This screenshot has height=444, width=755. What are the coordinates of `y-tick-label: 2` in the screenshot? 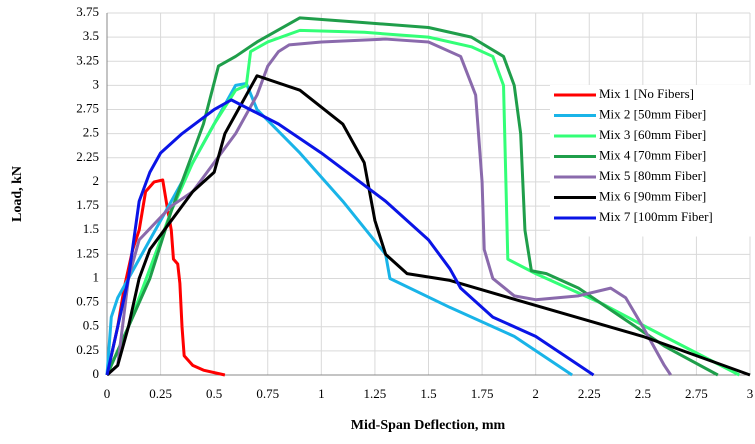 It's located at (96, 180).